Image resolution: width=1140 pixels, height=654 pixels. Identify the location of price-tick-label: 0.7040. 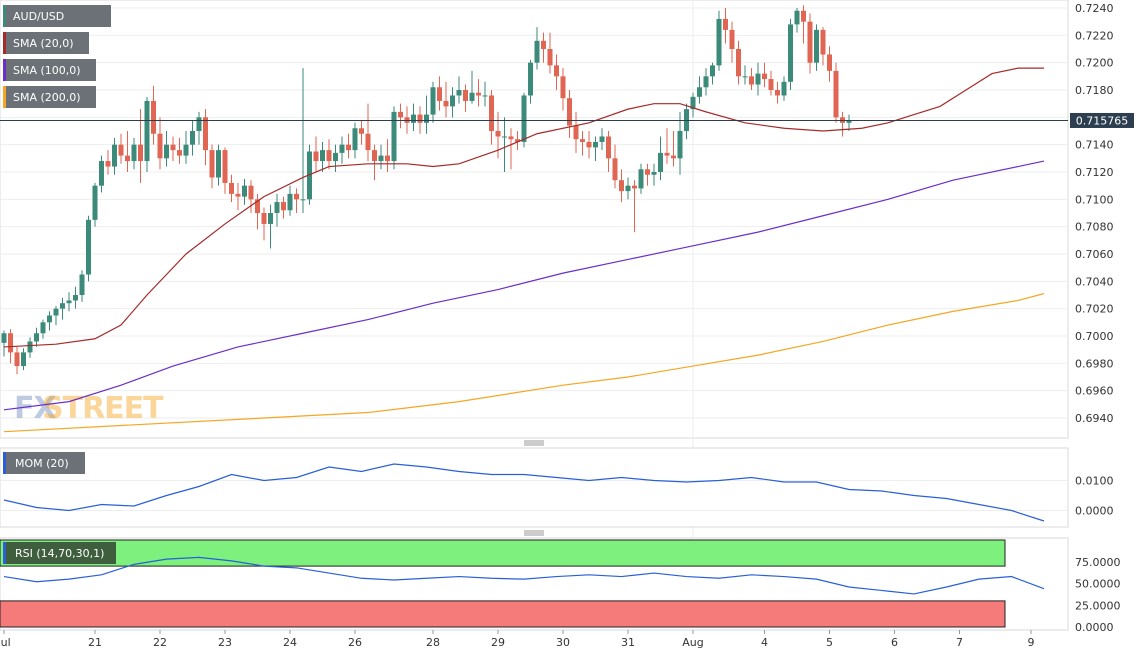
(1094, 281).